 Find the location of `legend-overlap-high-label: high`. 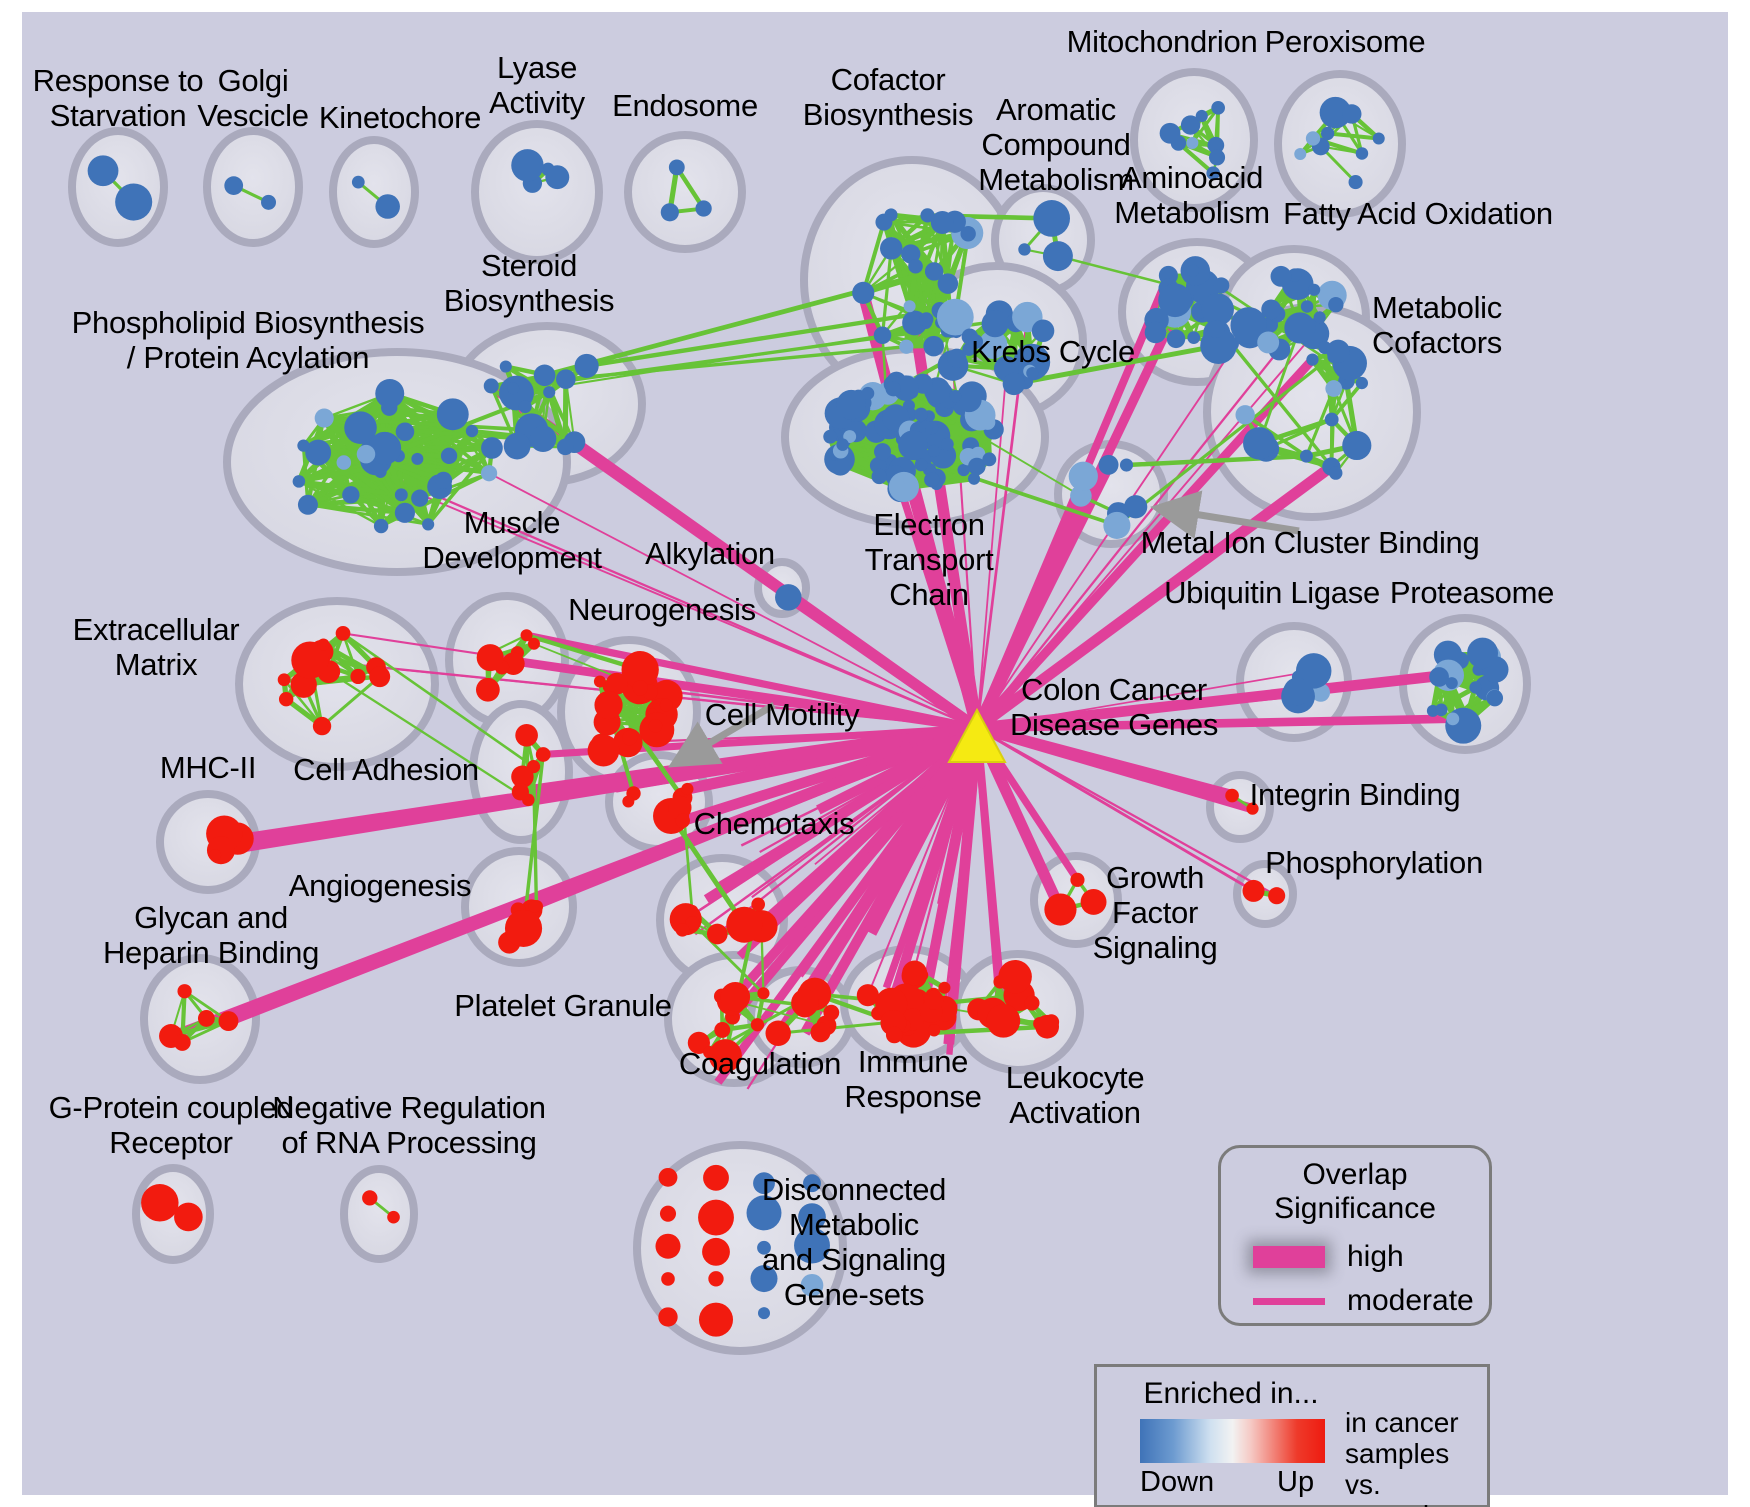

legend-overlap-high-label: high is located at coordinates (1375, 1256).